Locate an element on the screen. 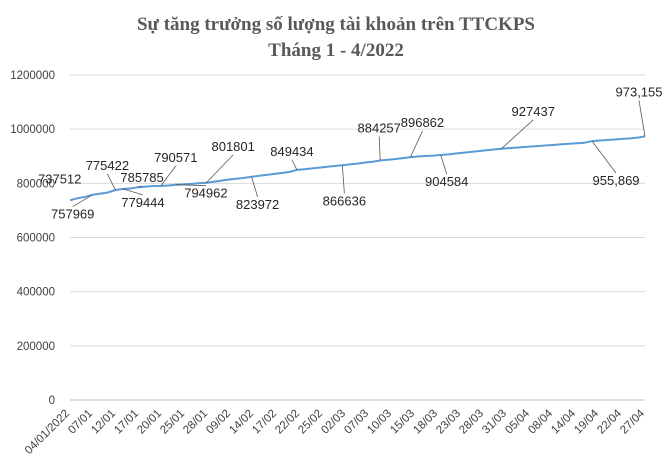 This screenshot has width=672, height=461. x-tick-label: 19/04 is located at coordinates (586, 421).